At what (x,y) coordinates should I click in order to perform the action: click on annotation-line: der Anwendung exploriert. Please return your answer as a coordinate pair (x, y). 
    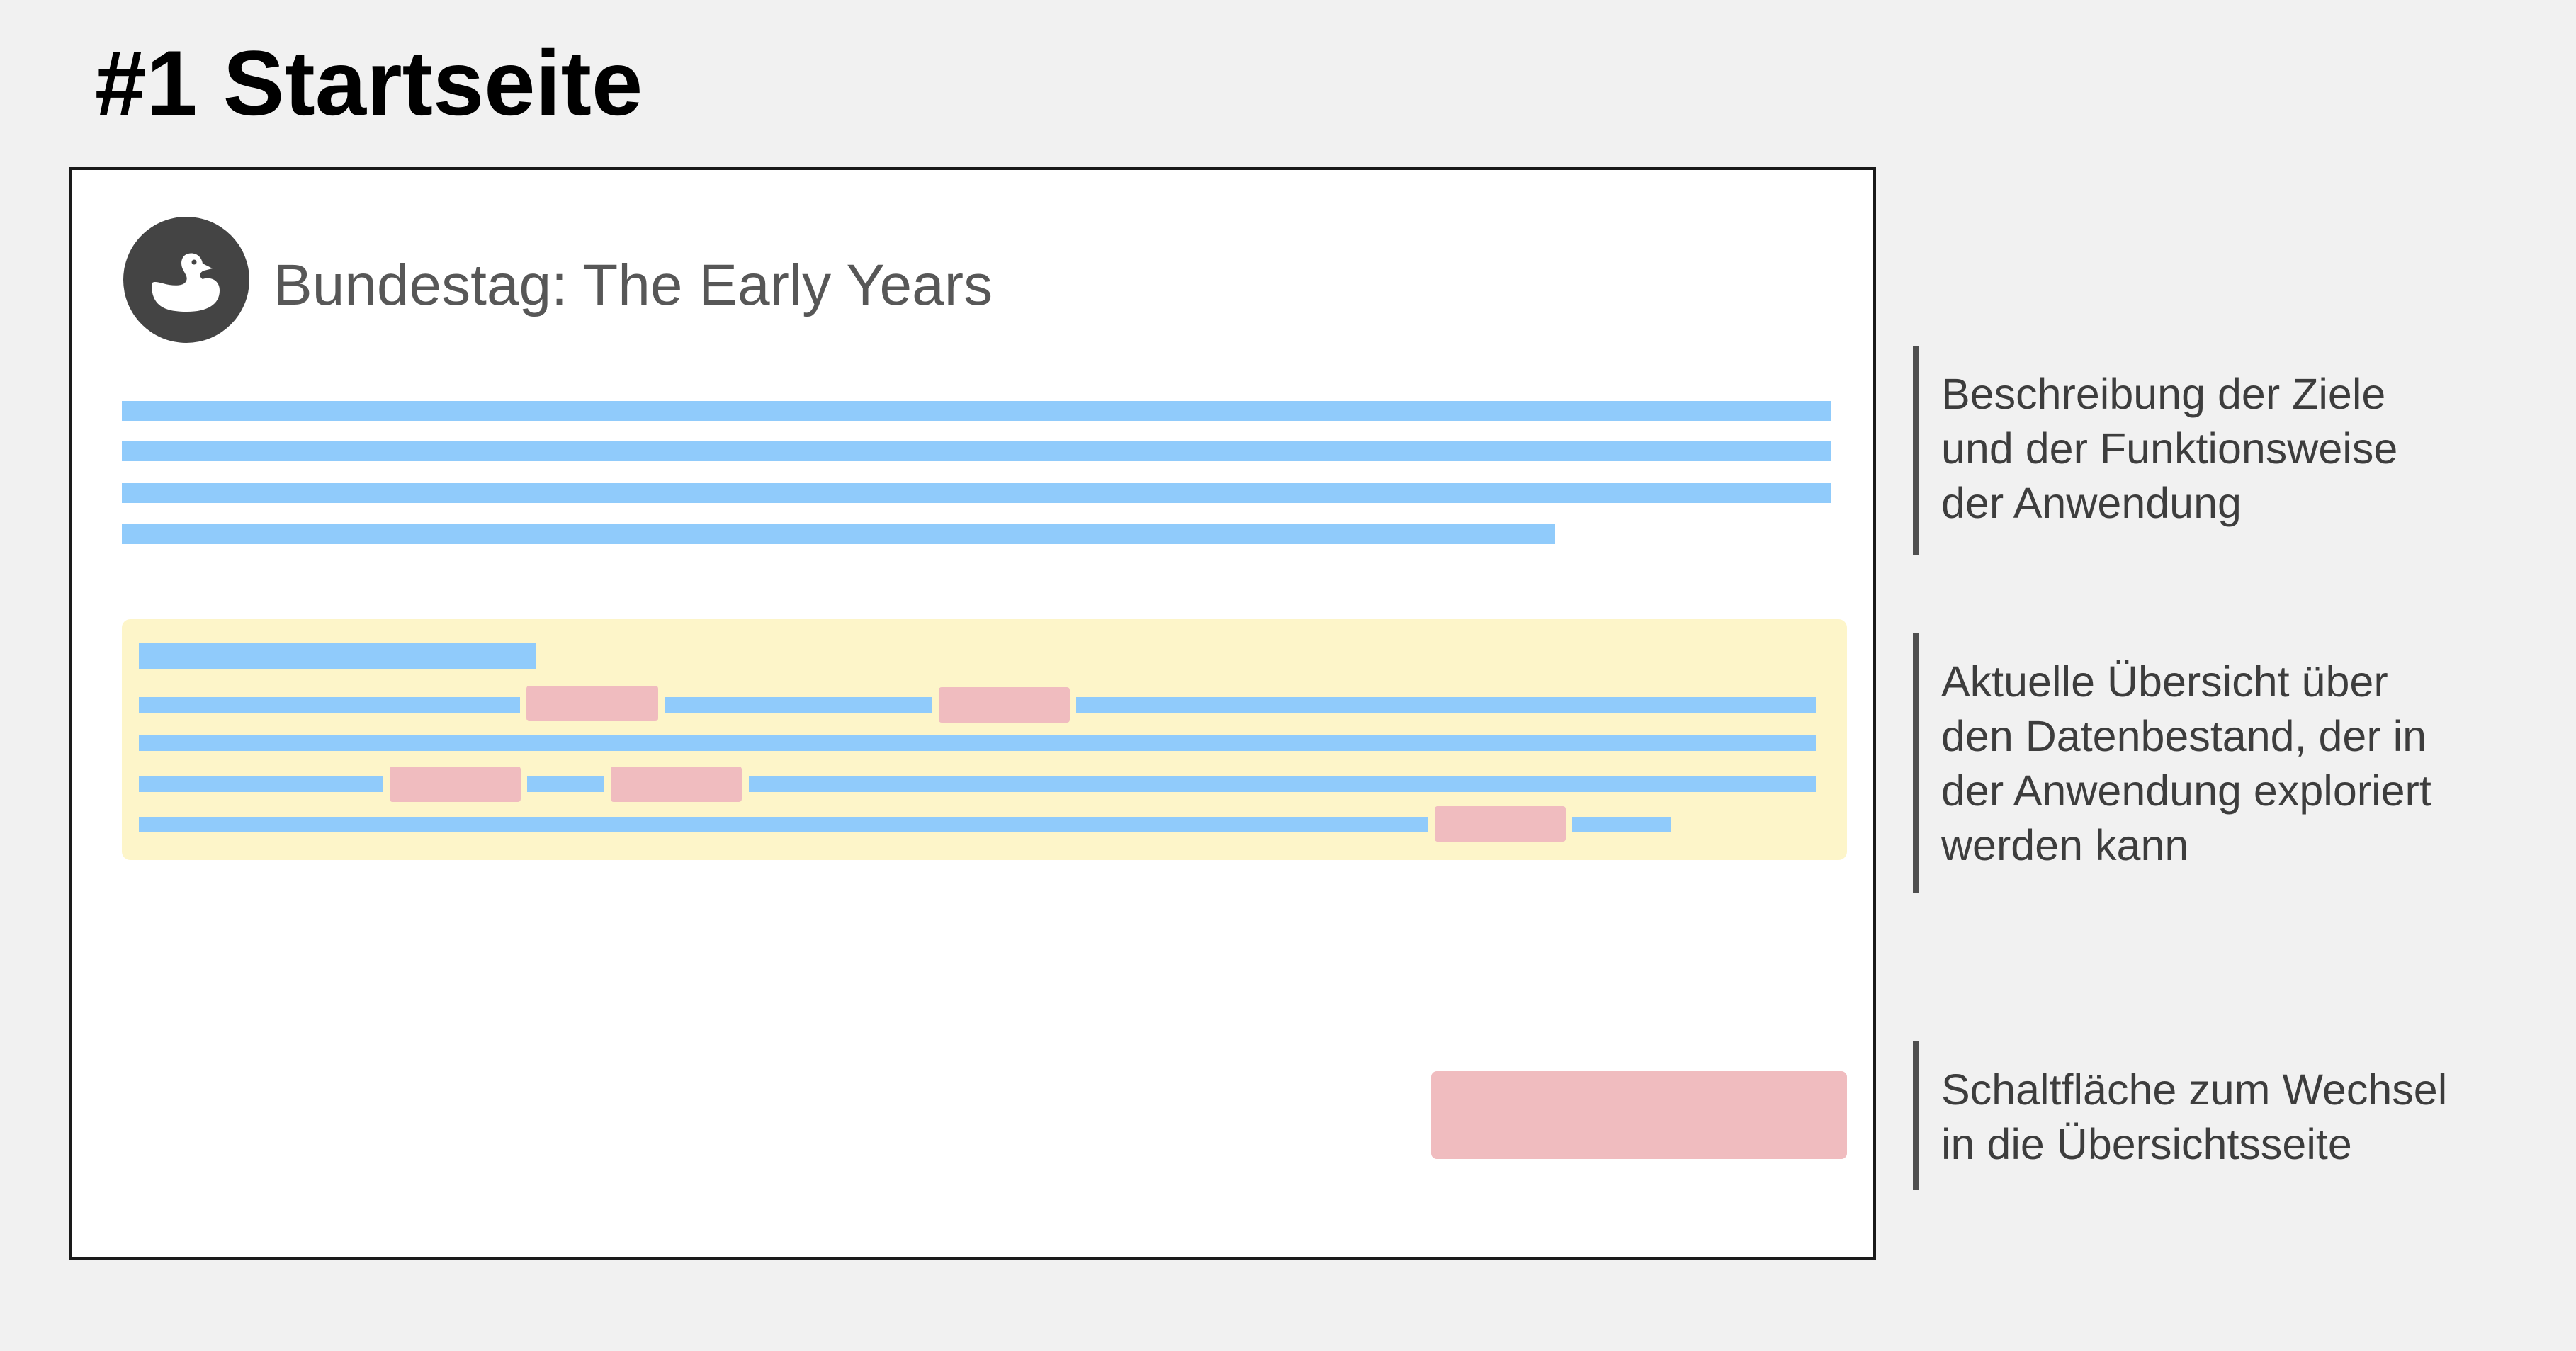
    Looking at the image, I should click on (2186, 791).